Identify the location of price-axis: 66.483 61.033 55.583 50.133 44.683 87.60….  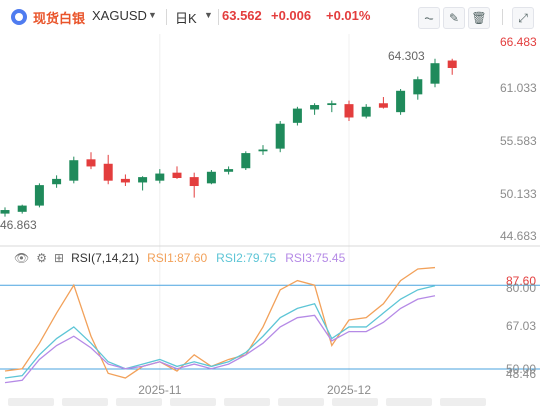
(518, 208).